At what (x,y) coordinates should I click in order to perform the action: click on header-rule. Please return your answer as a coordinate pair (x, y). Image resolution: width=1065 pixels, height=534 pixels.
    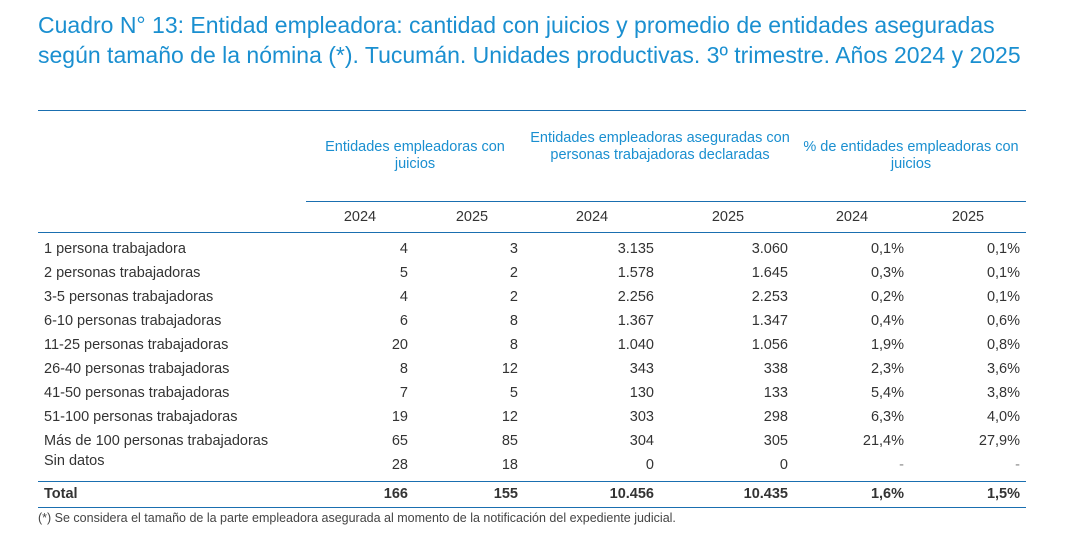
    Looking at the image, I should click on (666, 201).